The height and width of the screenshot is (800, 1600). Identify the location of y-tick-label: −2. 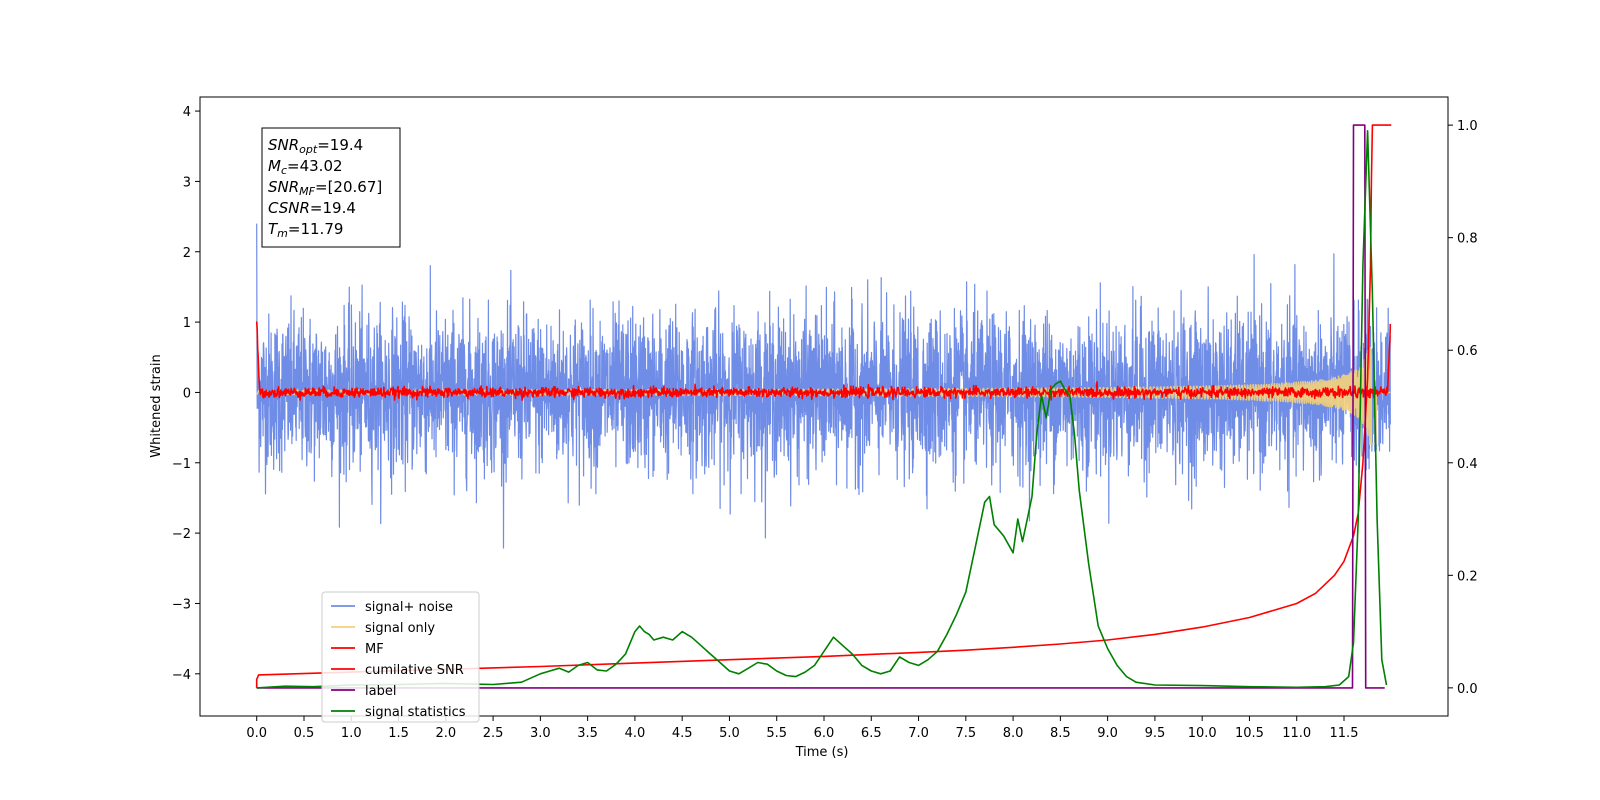
(181, 534).